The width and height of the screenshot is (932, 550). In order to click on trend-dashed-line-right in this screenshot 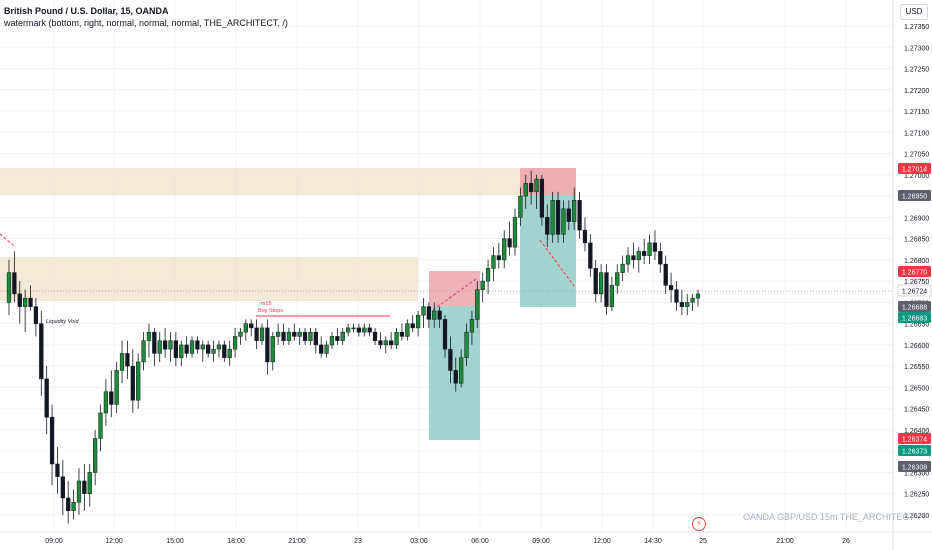, I will do `click(557, 263)`.